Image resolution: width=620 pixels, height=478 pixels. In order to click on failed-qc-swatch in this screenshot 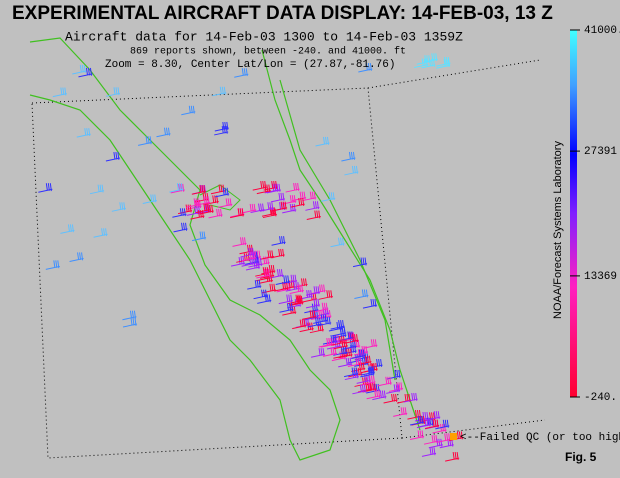, I will do `click(453, 436)`.